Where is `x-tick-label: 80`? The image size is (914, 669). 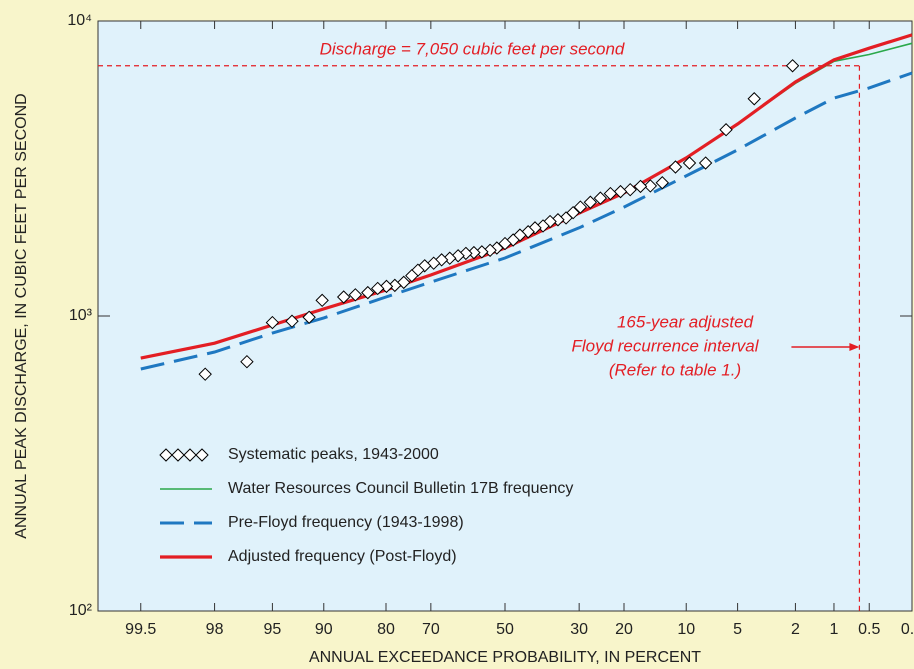 x-tick-label: 80 is located at coordinates (386, 629).